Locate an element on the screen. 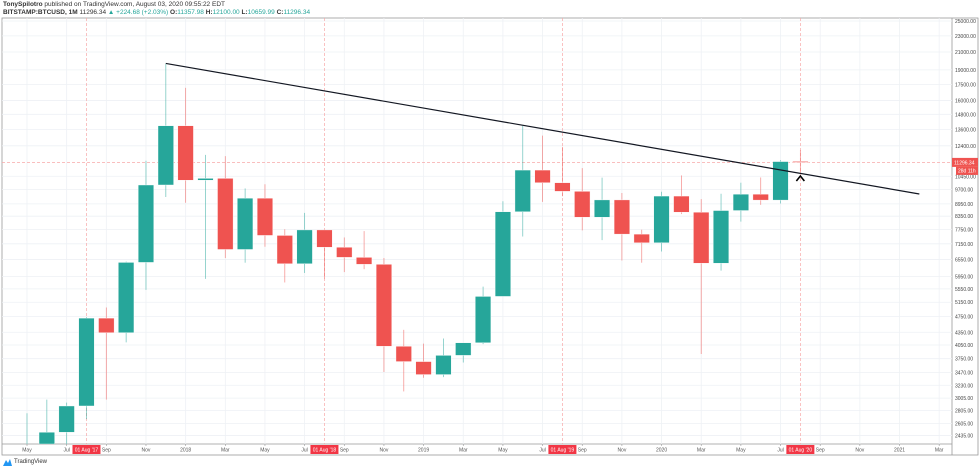 The image size is (980, 470). x-tick-label: Mar is located at coordinates (939, 451).